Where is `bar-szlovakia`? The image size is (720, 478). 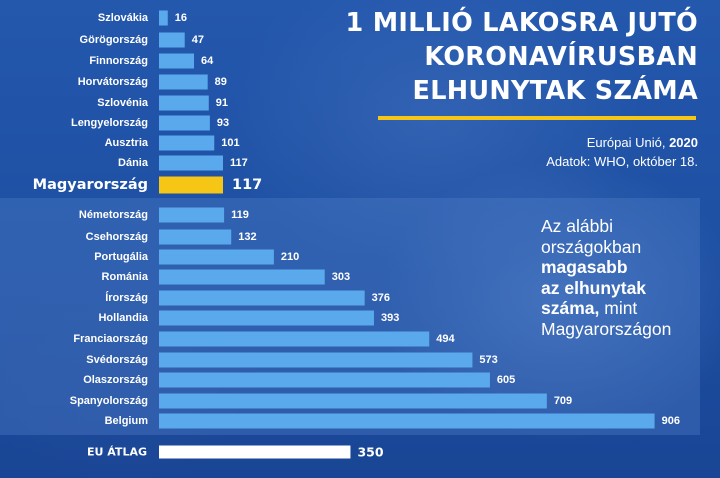
bar-szlovakia is located at coordinates (163, 18).